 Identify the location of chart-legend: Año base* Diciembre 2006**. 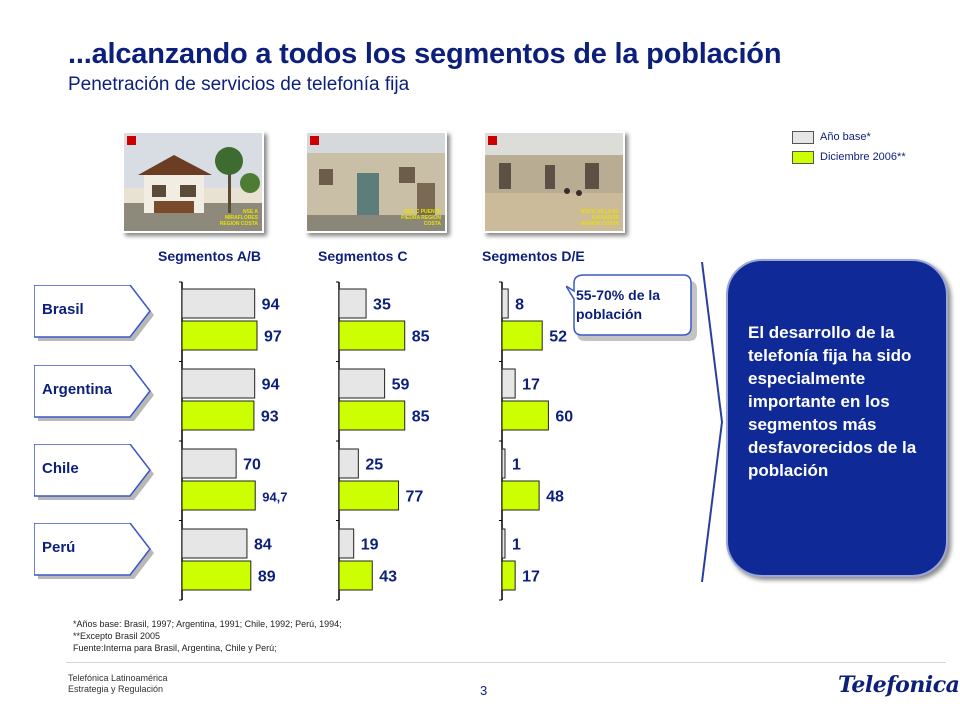
(849, 147).